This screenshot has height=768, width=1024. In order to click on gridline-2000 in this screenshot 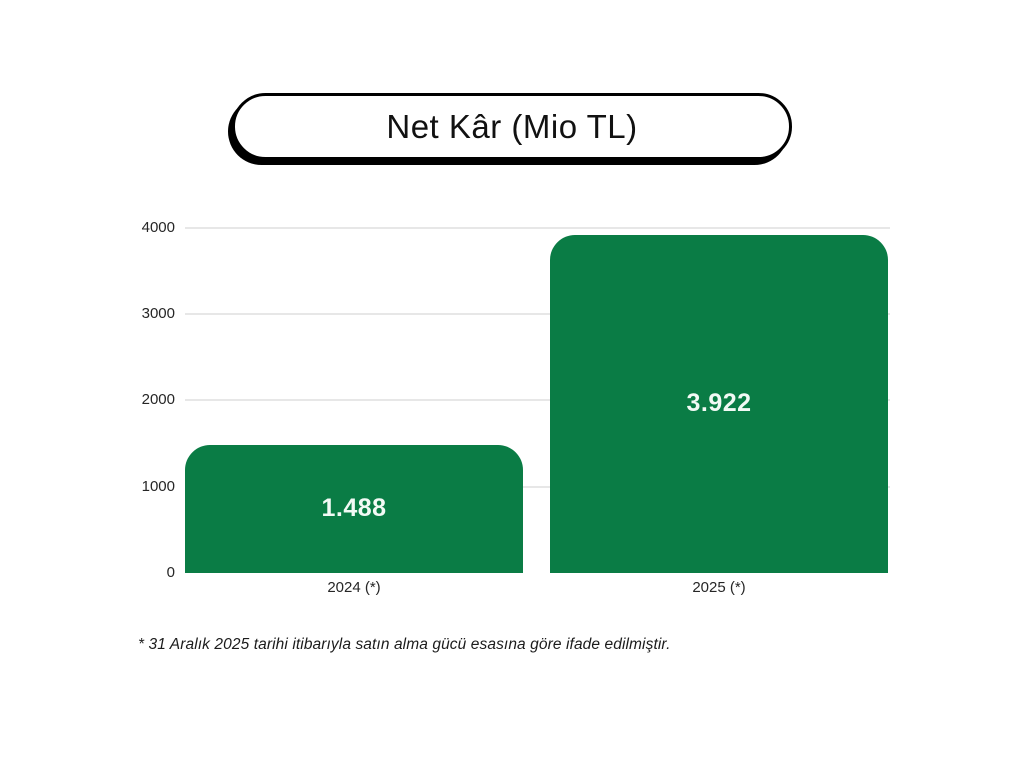, I will do `click(537, 400)`.